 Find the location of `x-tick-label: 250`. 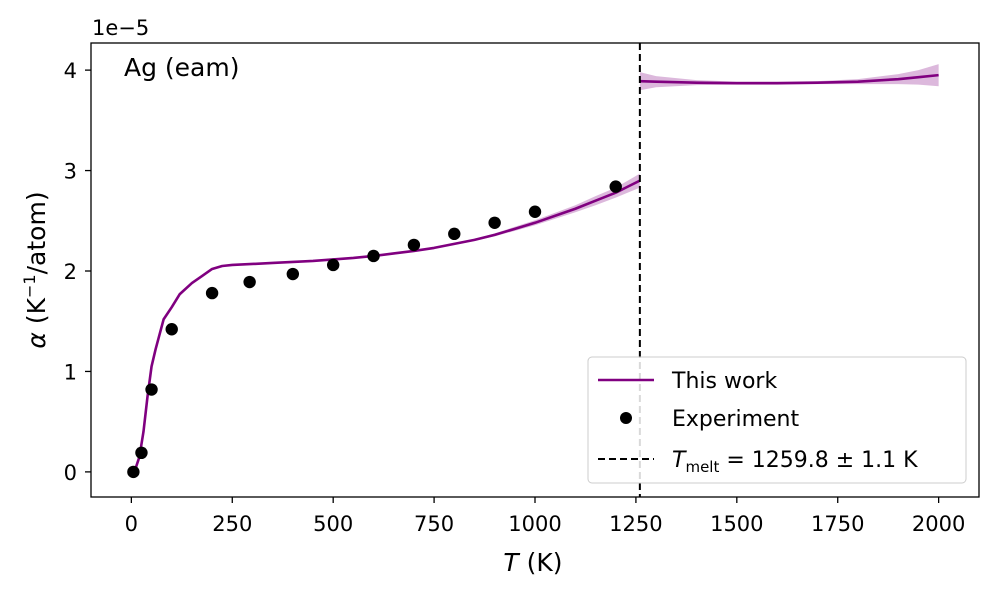

x-tick-label: 250 is located at coordinates (232, 524).